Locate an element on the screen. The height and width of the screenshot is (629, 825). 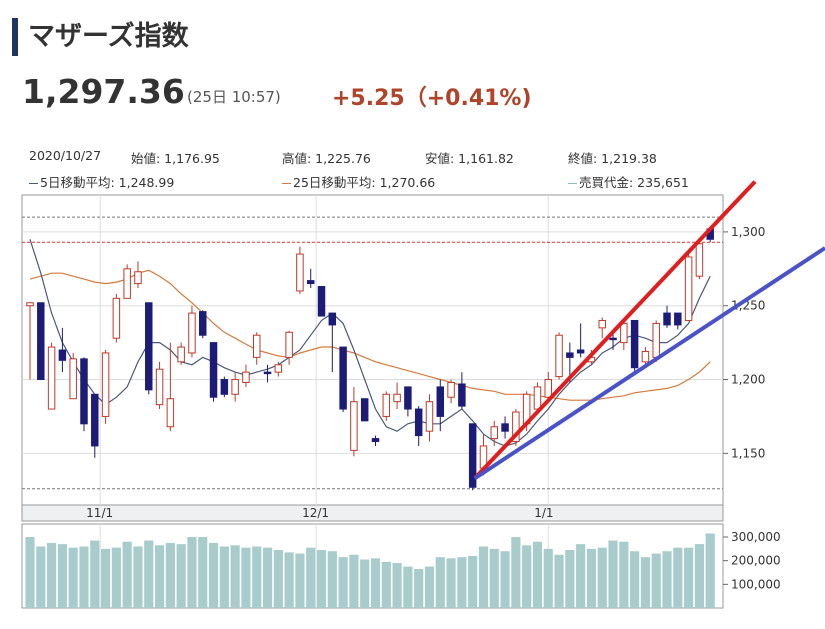
legend-ma5: 5日移動平均: 1,248.99 is located at coordinates (101, 181).